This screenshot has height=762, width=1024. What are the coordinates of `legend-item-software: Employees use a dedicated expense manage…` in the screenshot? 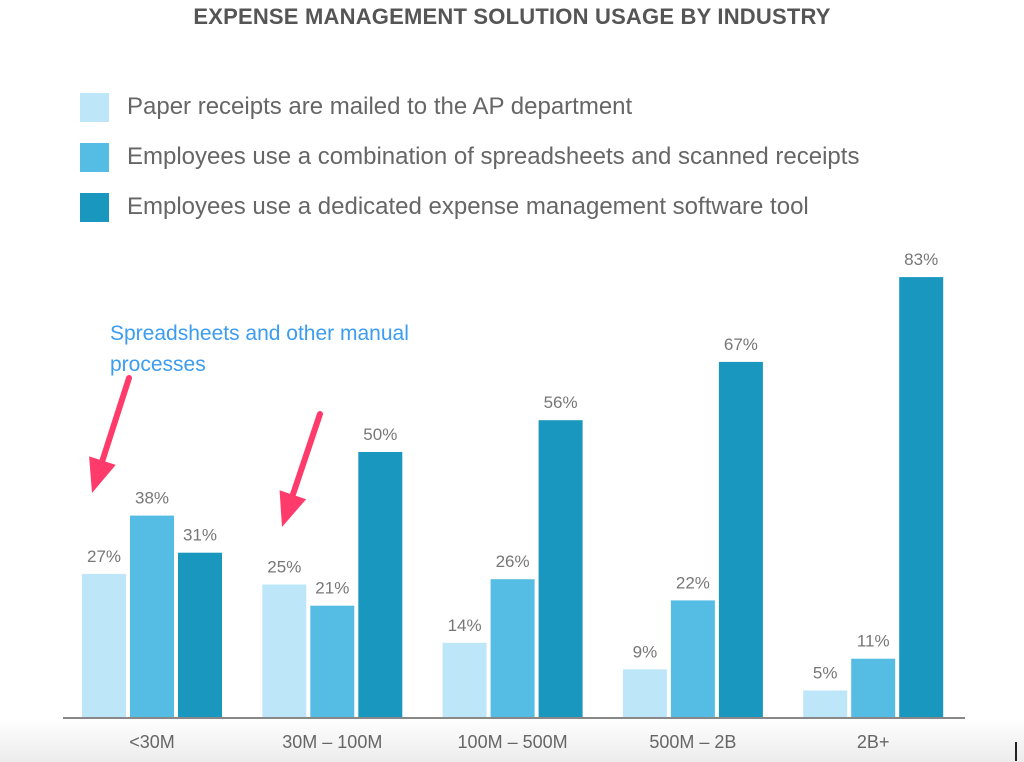 It's located at (469, 207).